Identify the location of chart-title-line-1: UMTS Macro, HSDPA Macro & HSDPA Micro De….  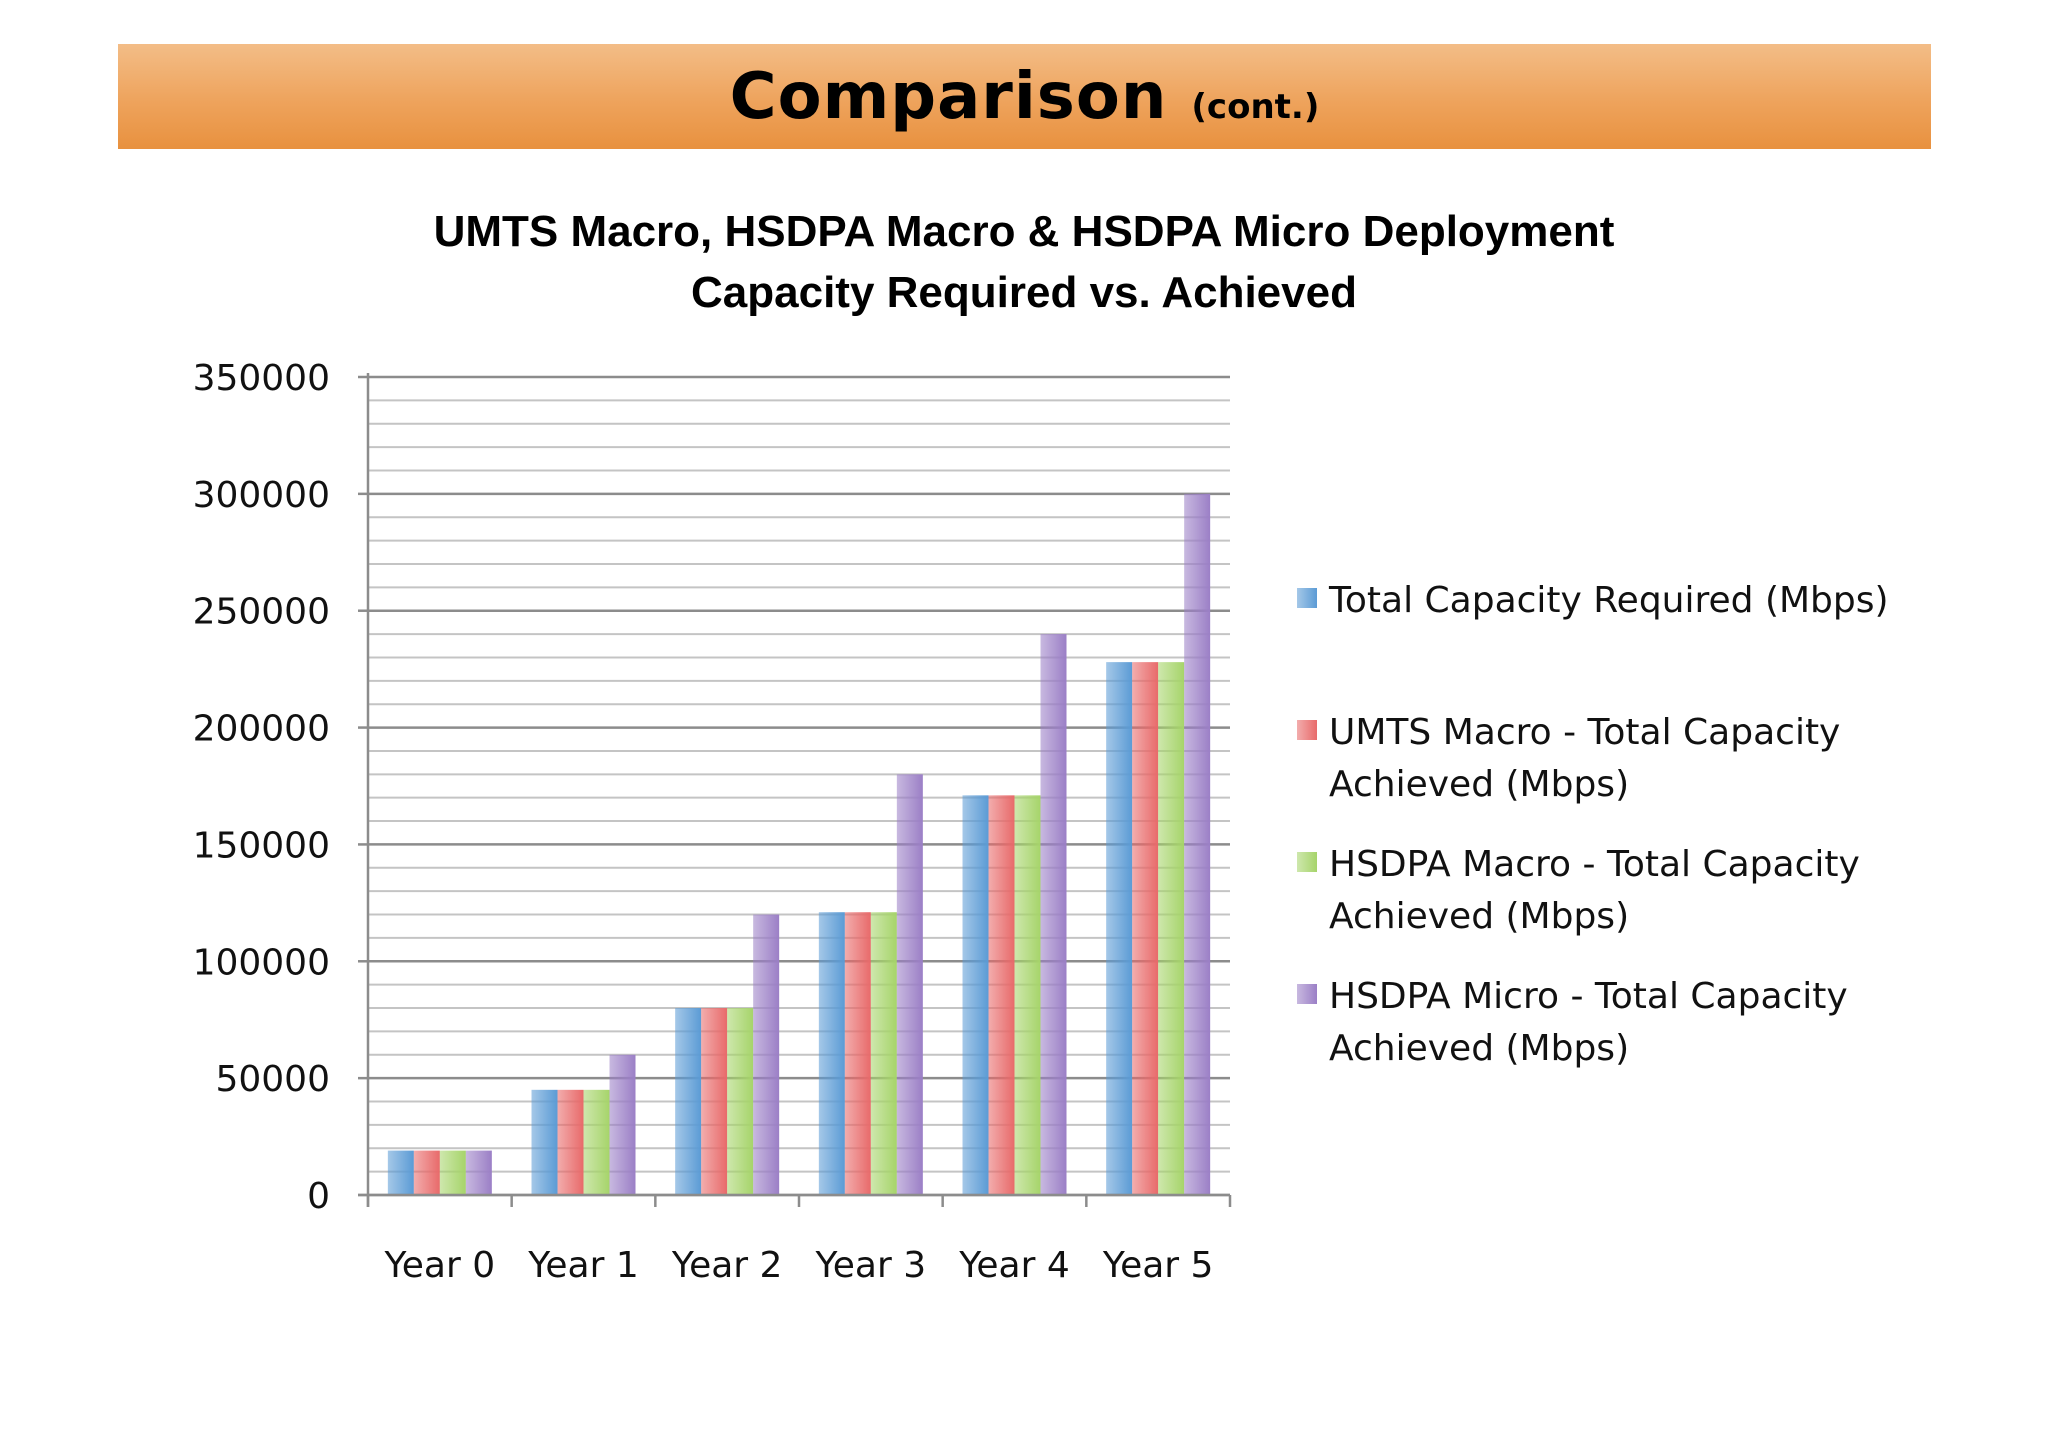
(1024, 231).